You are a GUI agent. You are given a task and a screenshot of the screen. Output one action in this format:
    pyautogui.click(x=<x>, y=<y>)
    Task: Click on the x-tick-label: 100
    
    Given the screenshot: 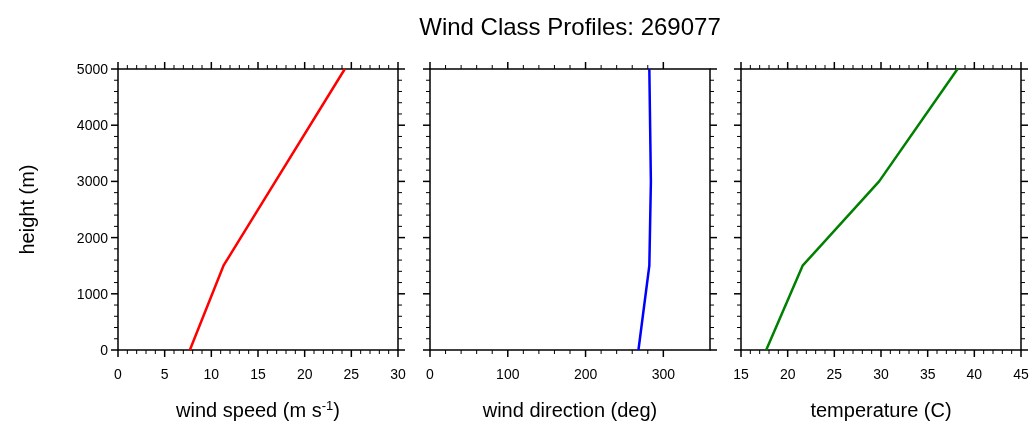 What is the action you would take?
    pyautogui.click(x=508, y=374)
    